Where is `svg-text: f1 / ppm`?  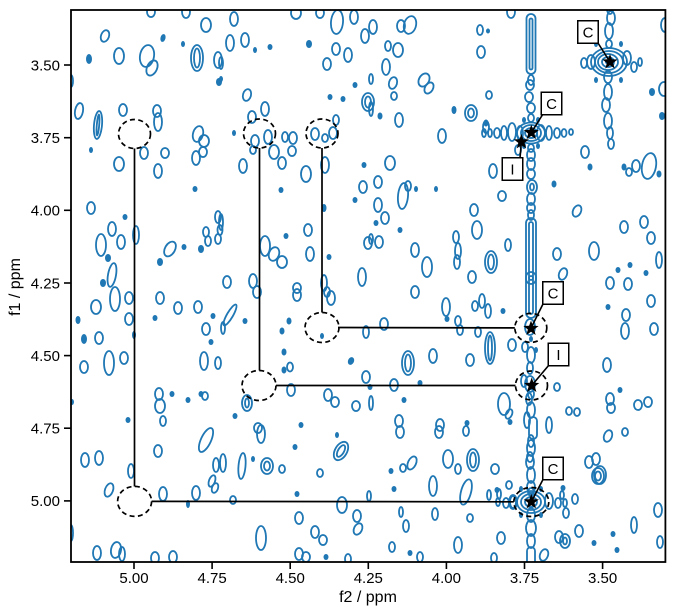 svg-text: f1 / ppm is located at coordinates (15, 287).